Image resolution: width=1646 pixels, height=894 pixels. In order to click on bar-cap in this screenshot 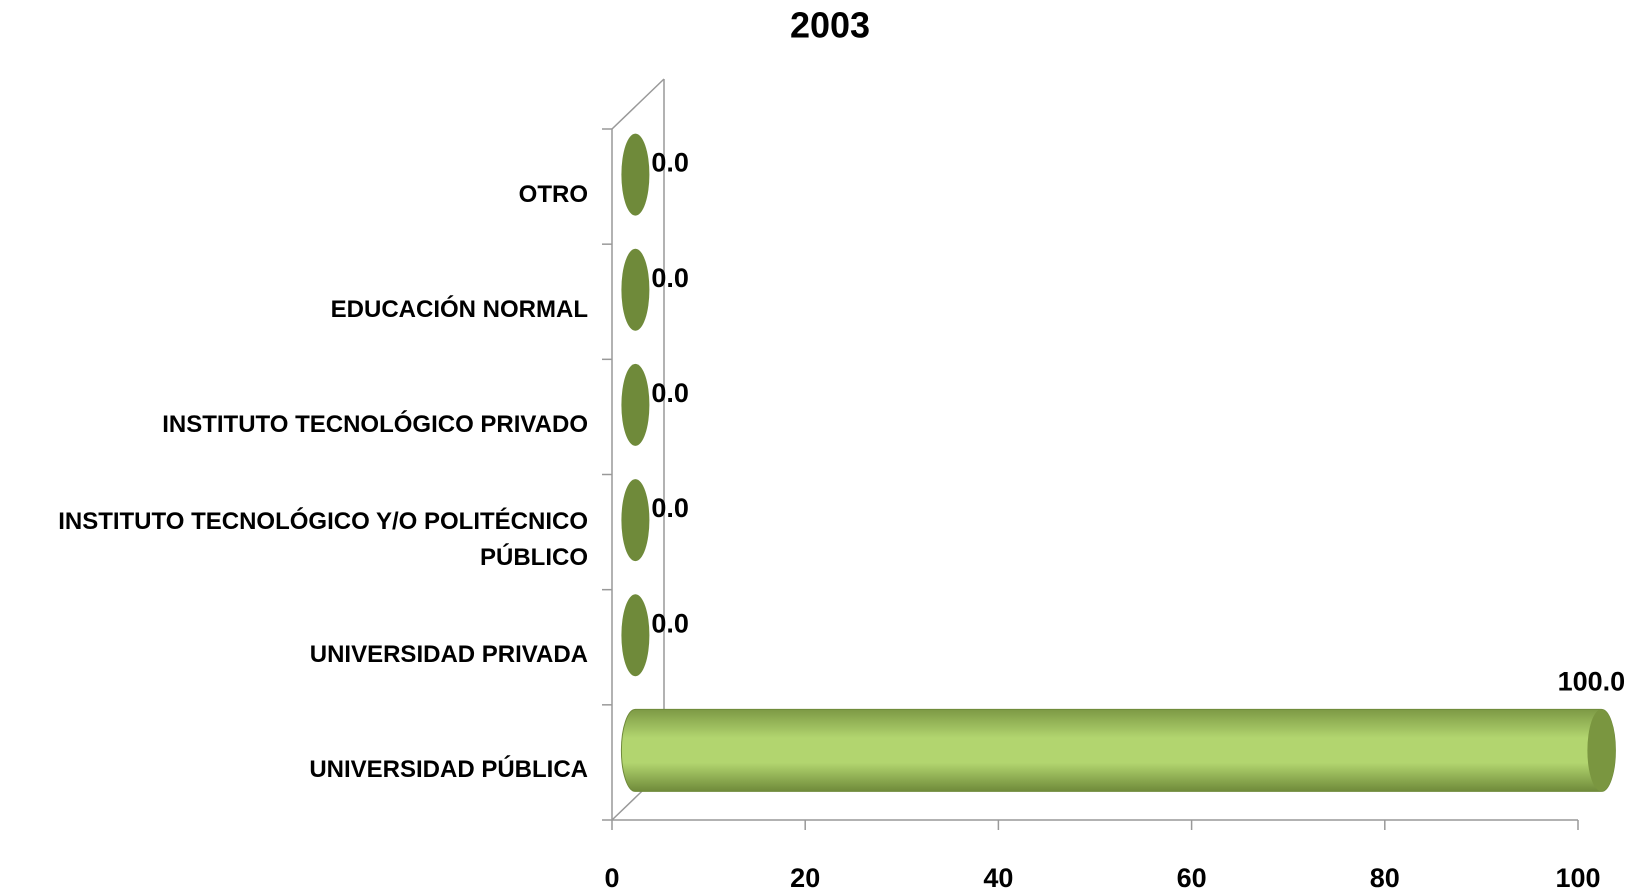, I will do `click(1601, 750)`.